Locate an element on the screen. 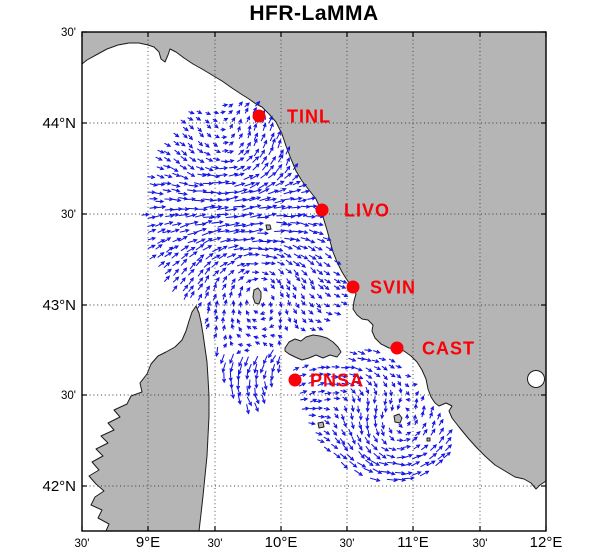  land-argentario_islet is located at coordinates (428, 439).